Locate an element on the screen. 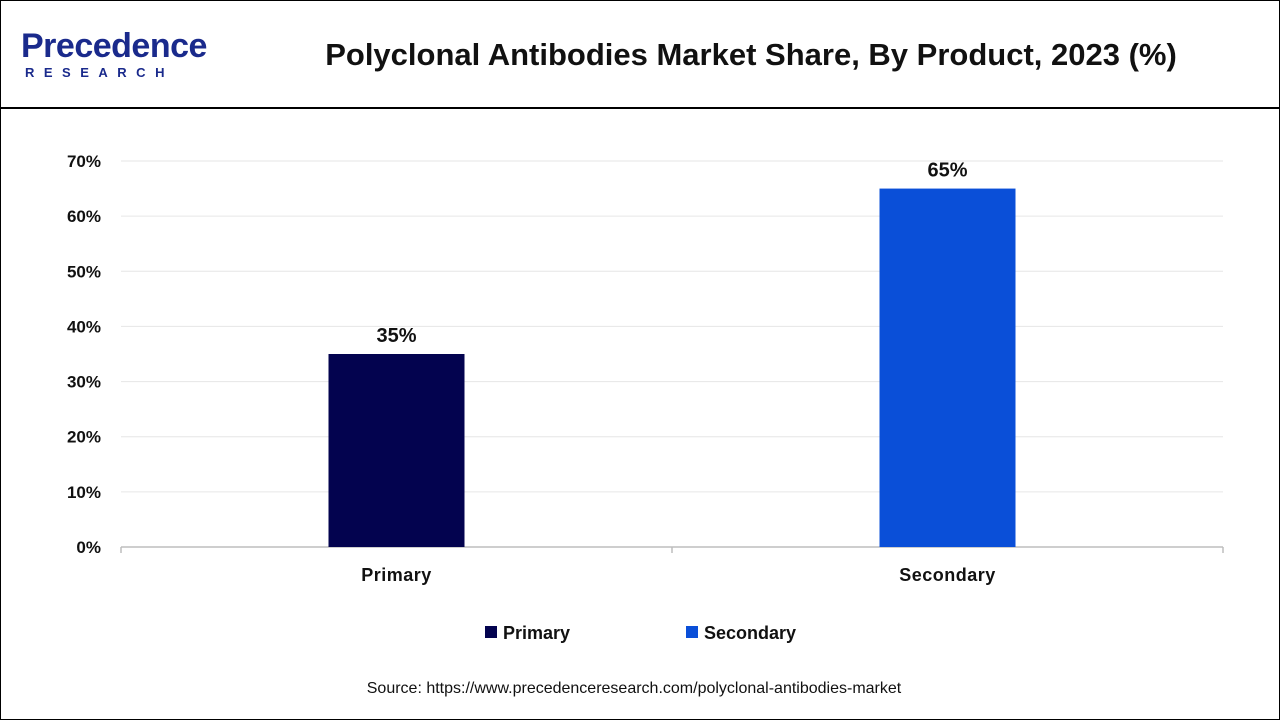 The height and width of the screenshot is (720, 1280). y-tick-label: 0% is located at coordinates (88, 547).